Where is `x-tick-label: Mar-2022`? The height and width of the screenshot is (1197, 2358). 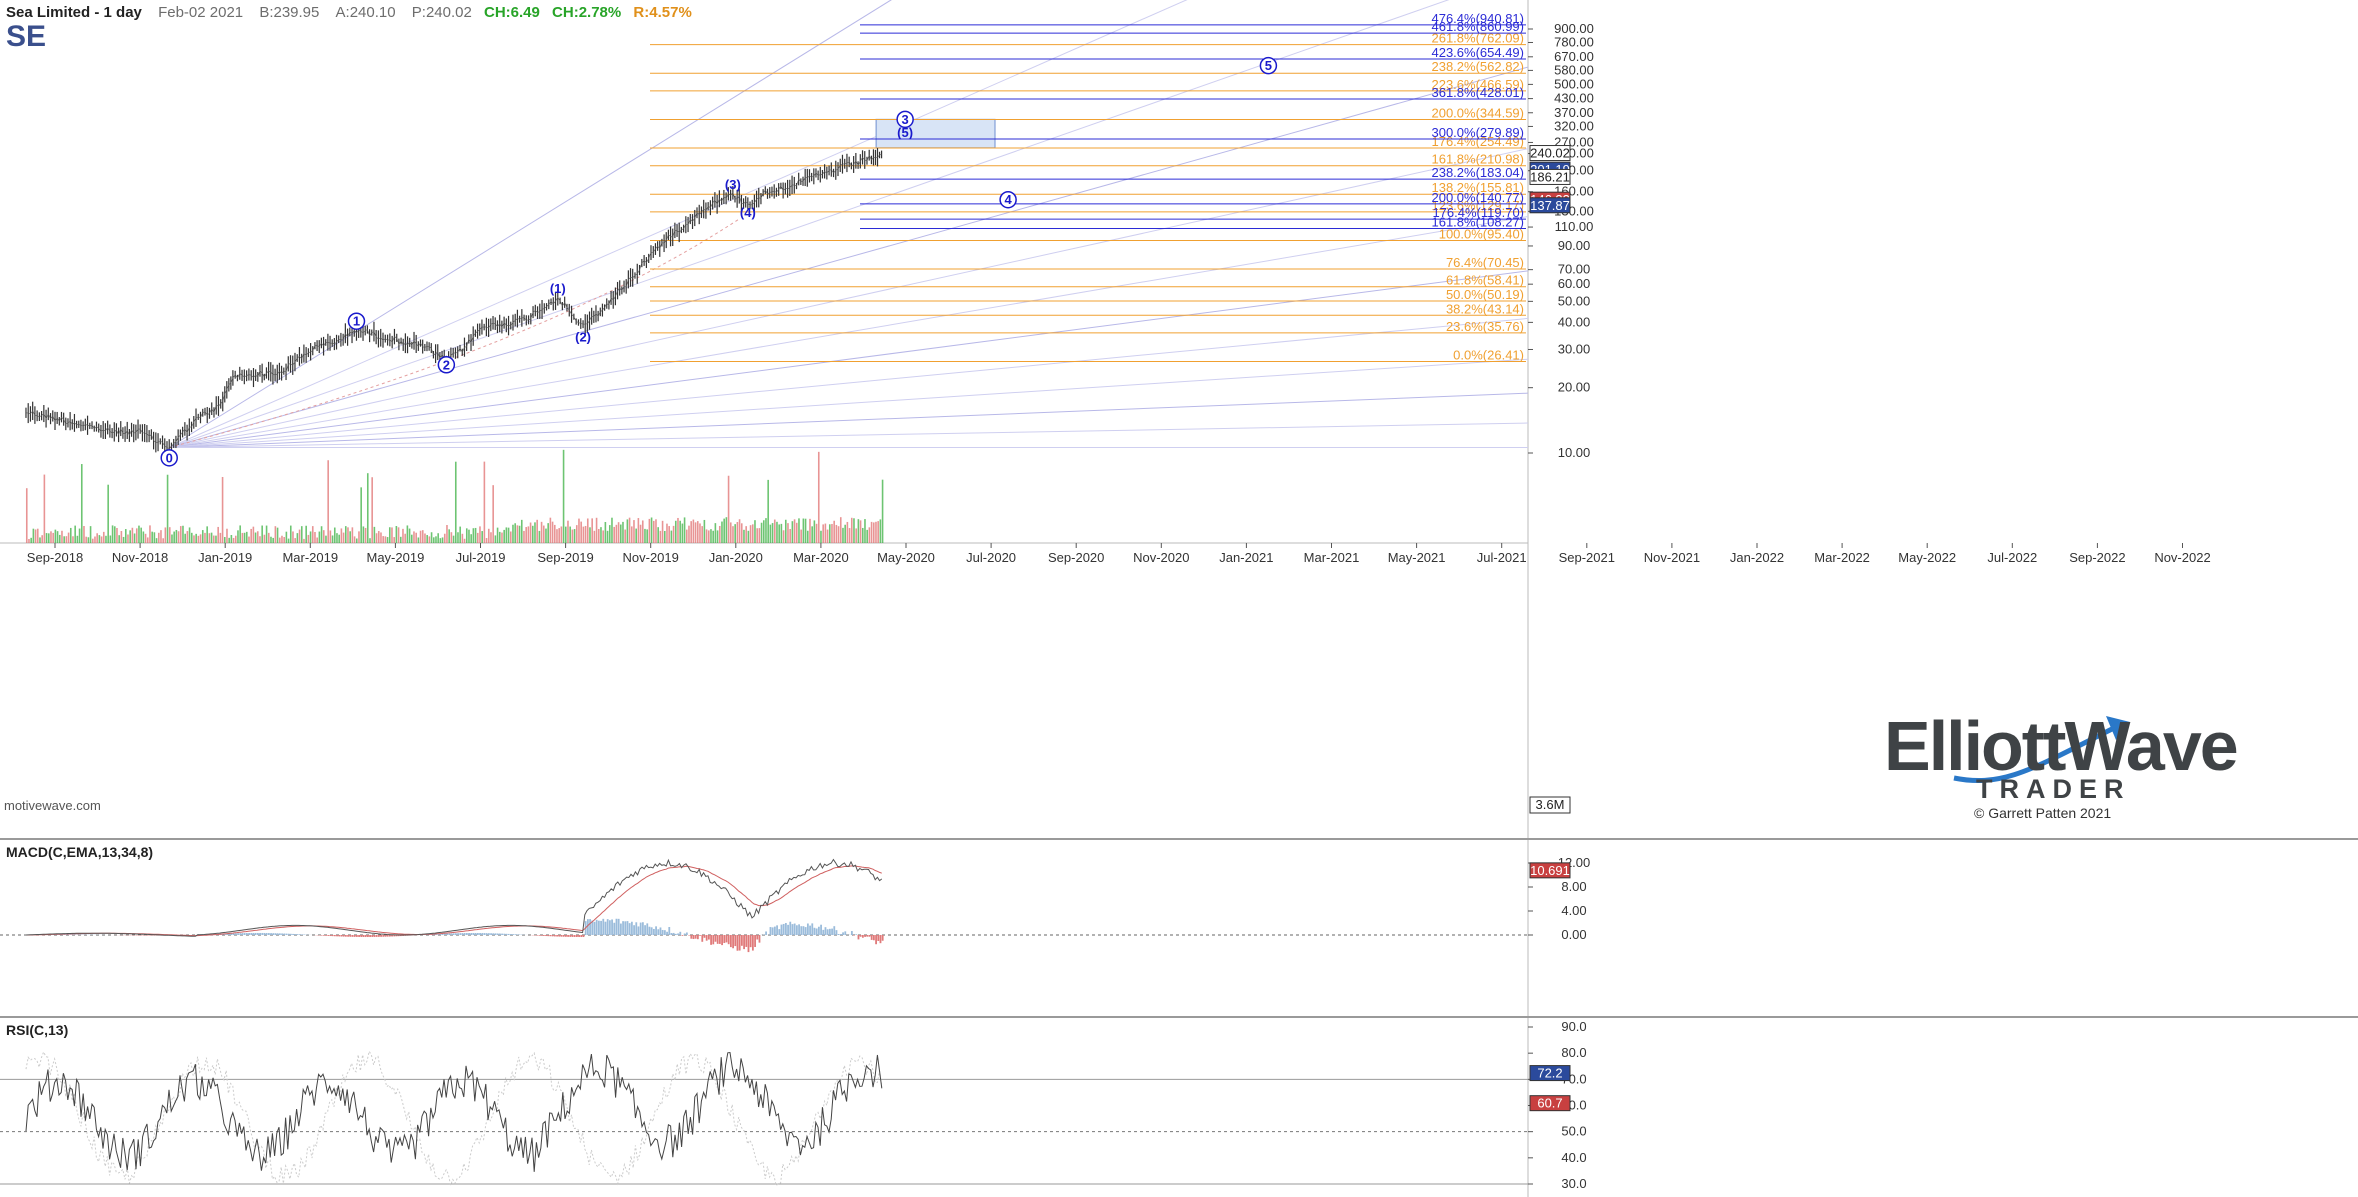 x-tick-label: Mar-2022 is located at coordinates (1842, 557).